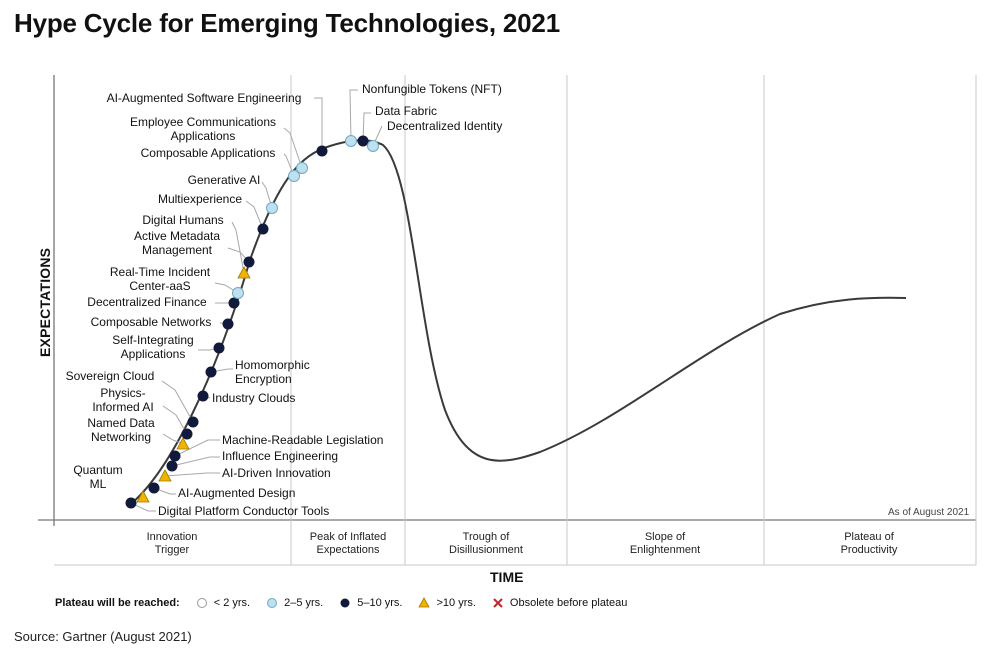 The width and height of the screenshot is (1000, 653). I want to click on marker-named-data-networking, so click(183, 443).